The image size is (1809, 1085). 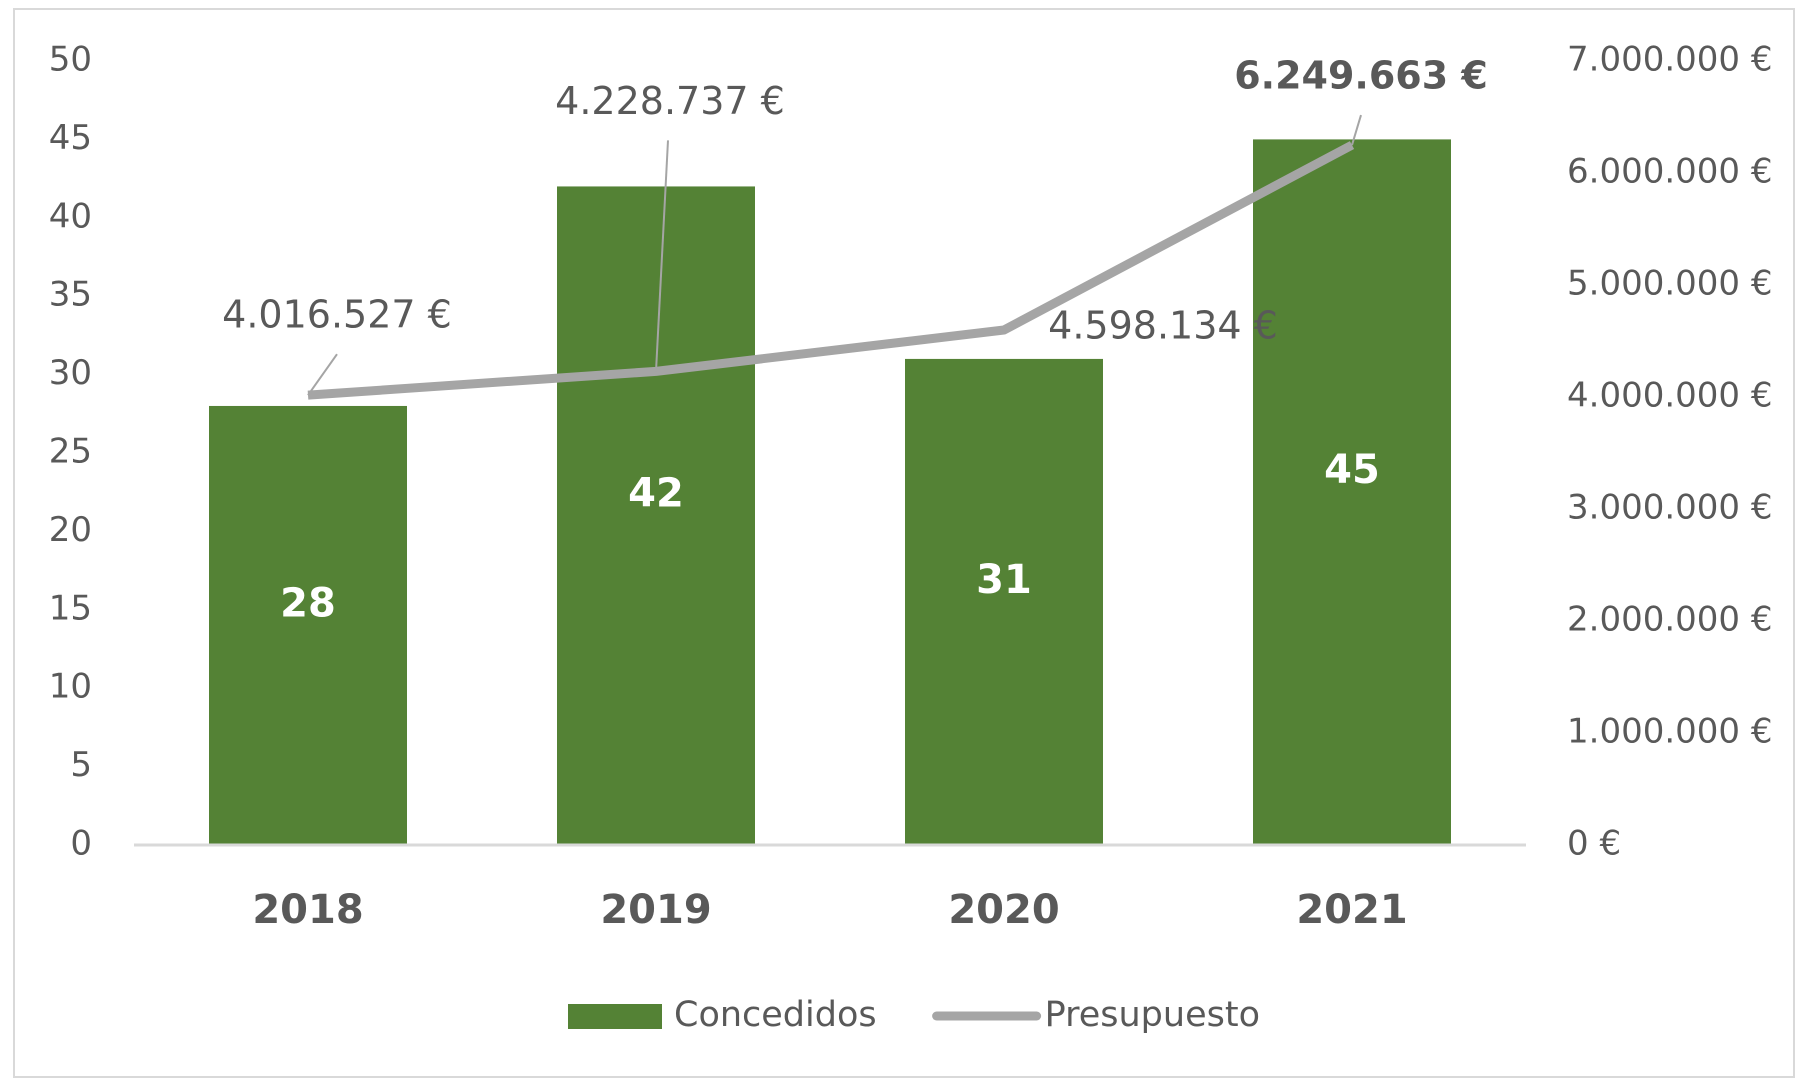 I want to click on line-value-label: 4.598.134 €, so click(x=1163, y=326).